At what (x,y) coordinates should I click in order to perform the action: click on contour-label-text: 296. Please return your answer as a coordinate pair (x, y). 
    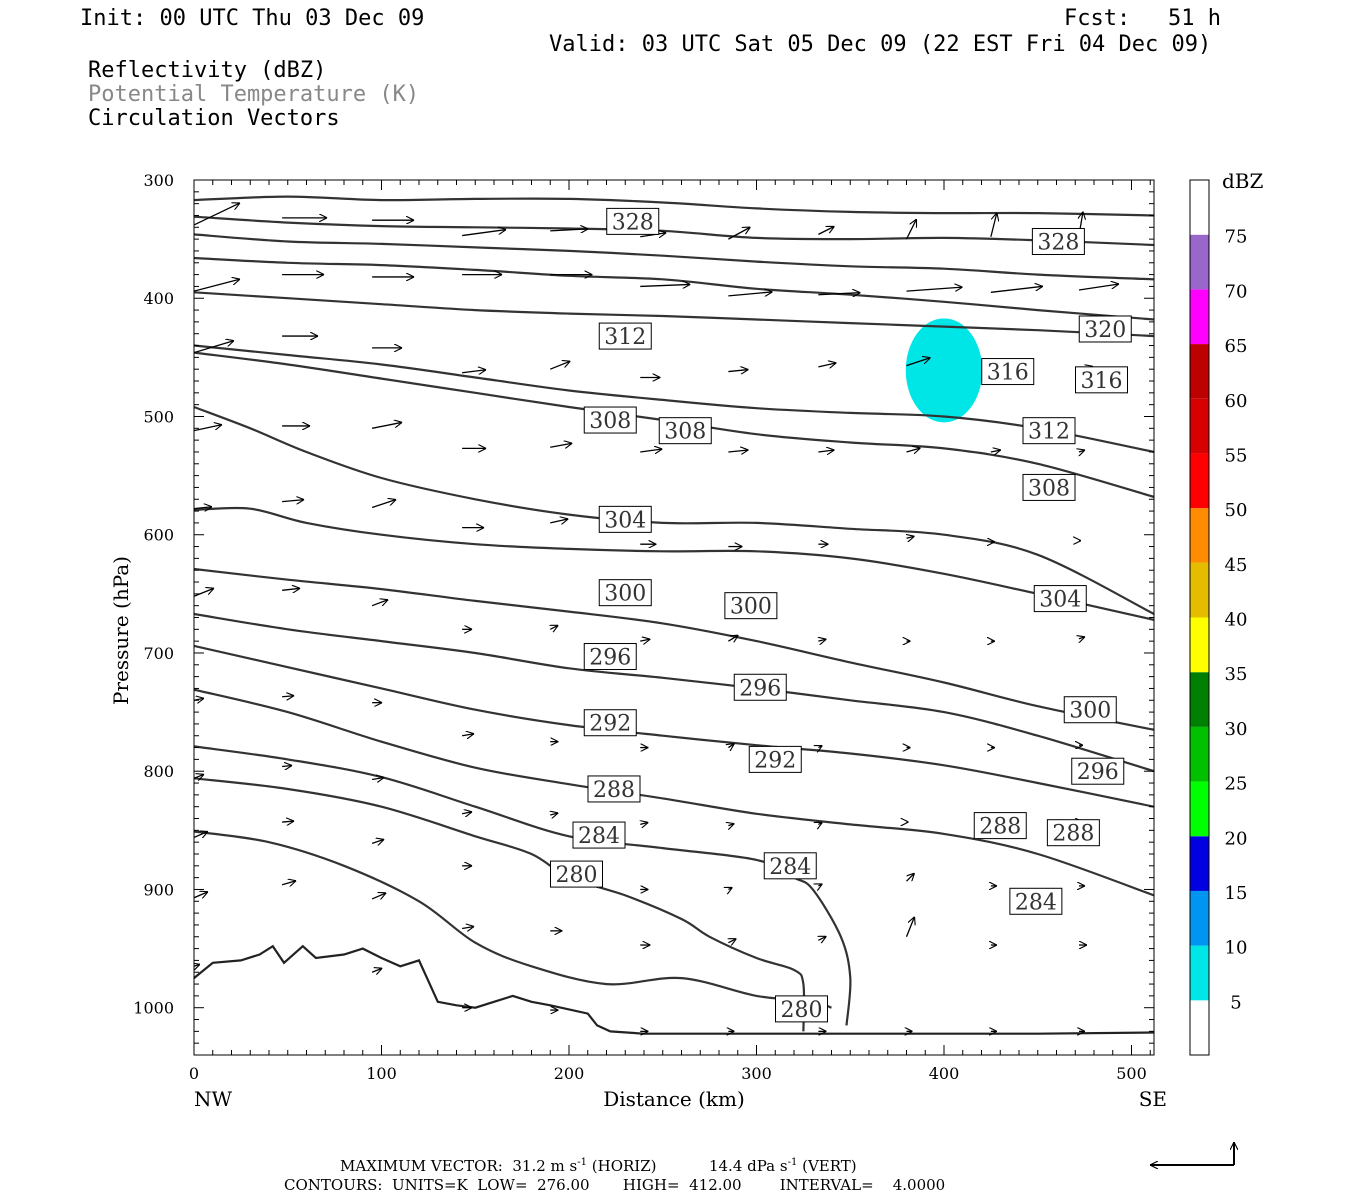
    Looking at the image, I should click on (610, 658).